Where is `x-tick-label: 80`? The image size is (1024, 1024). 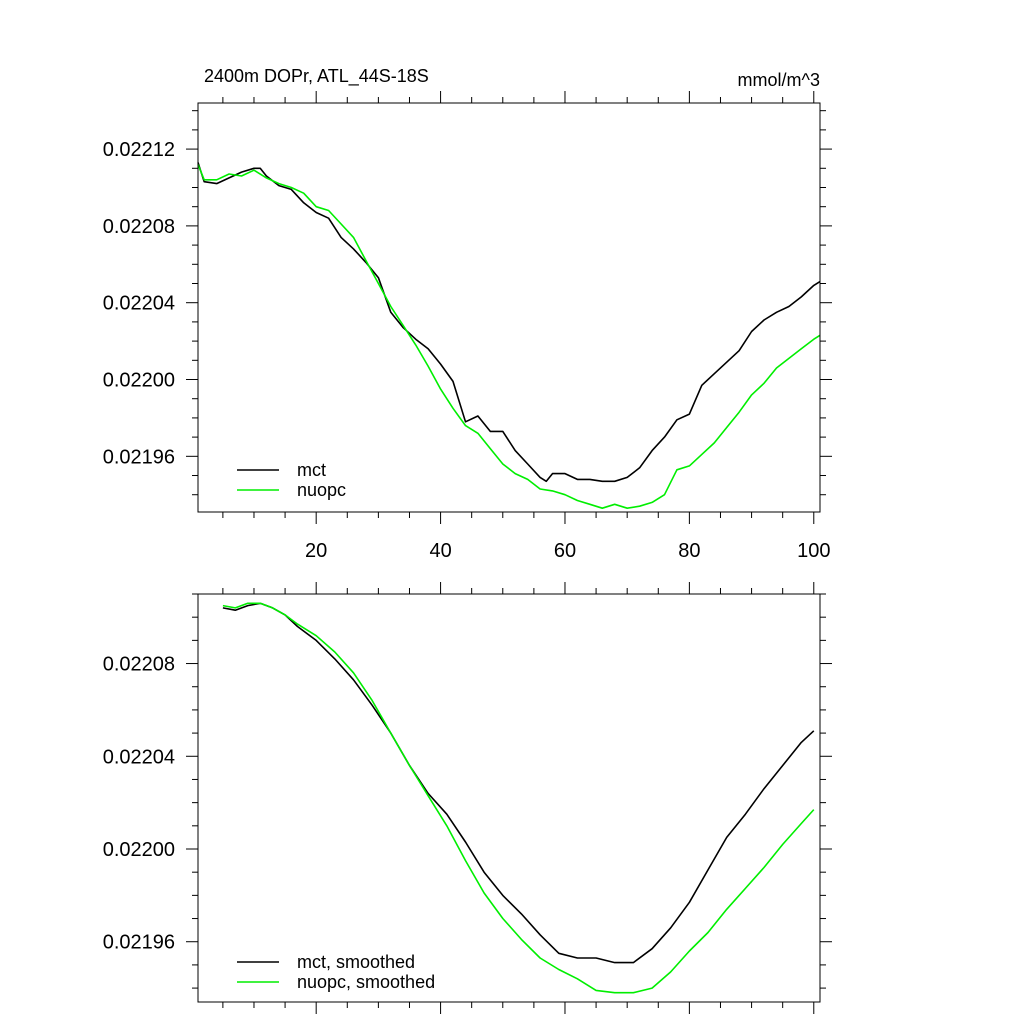
x-tick-label: 80 is located at coordinates (689, 551).